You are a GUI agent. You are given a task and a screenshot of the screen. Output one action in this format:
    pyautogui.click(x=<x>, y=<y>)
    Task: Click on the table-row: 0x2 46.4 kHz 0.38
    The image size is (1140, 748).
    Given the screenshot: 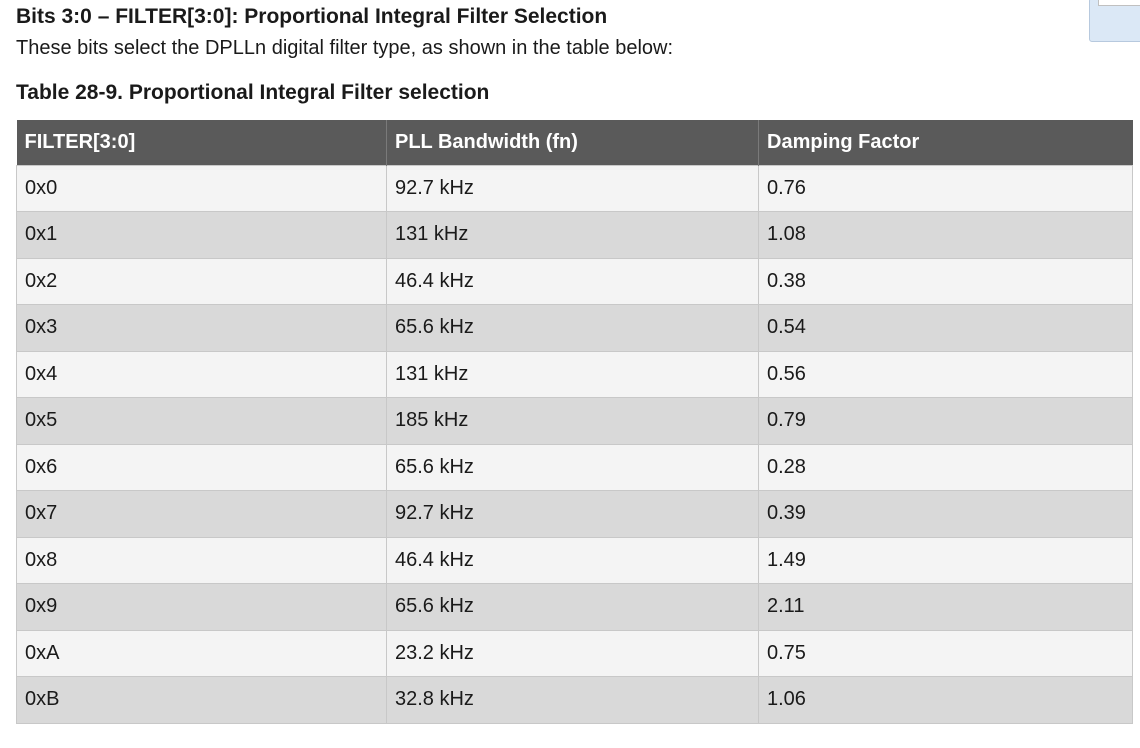 What is the action you would take?
    pyautogui.click(x=574, y=281)
    